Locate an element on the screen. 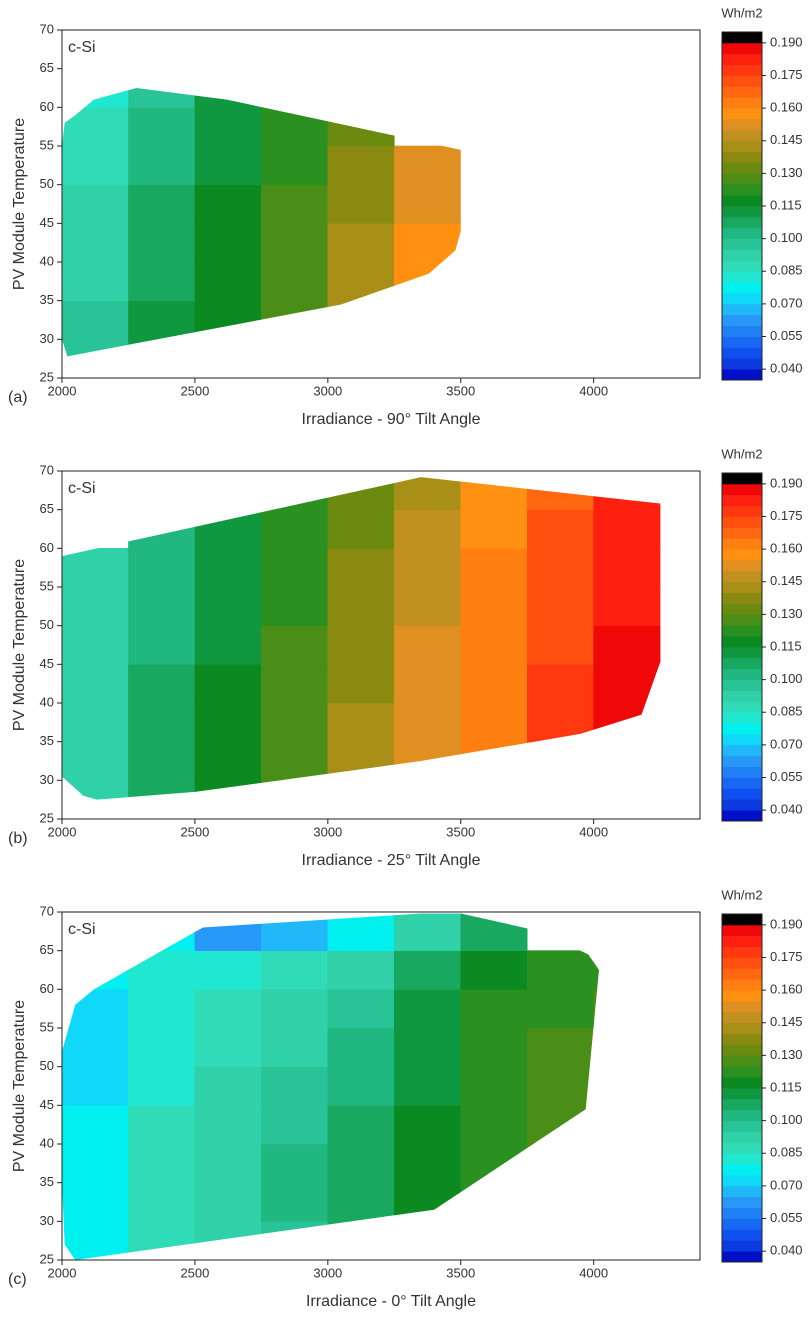 The height and width of the screenshot is (1322, 812). y-tick-label: 35 is located at coordinates (47, 740).